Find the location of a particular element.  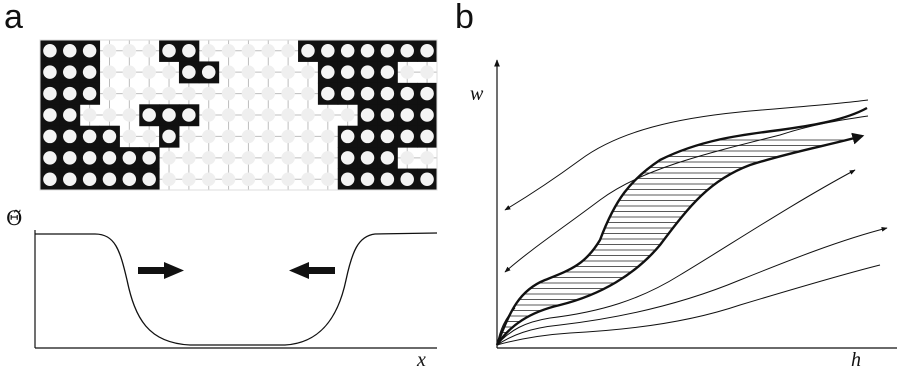

panel-letter-b: b is located at coordinates (464, 18).